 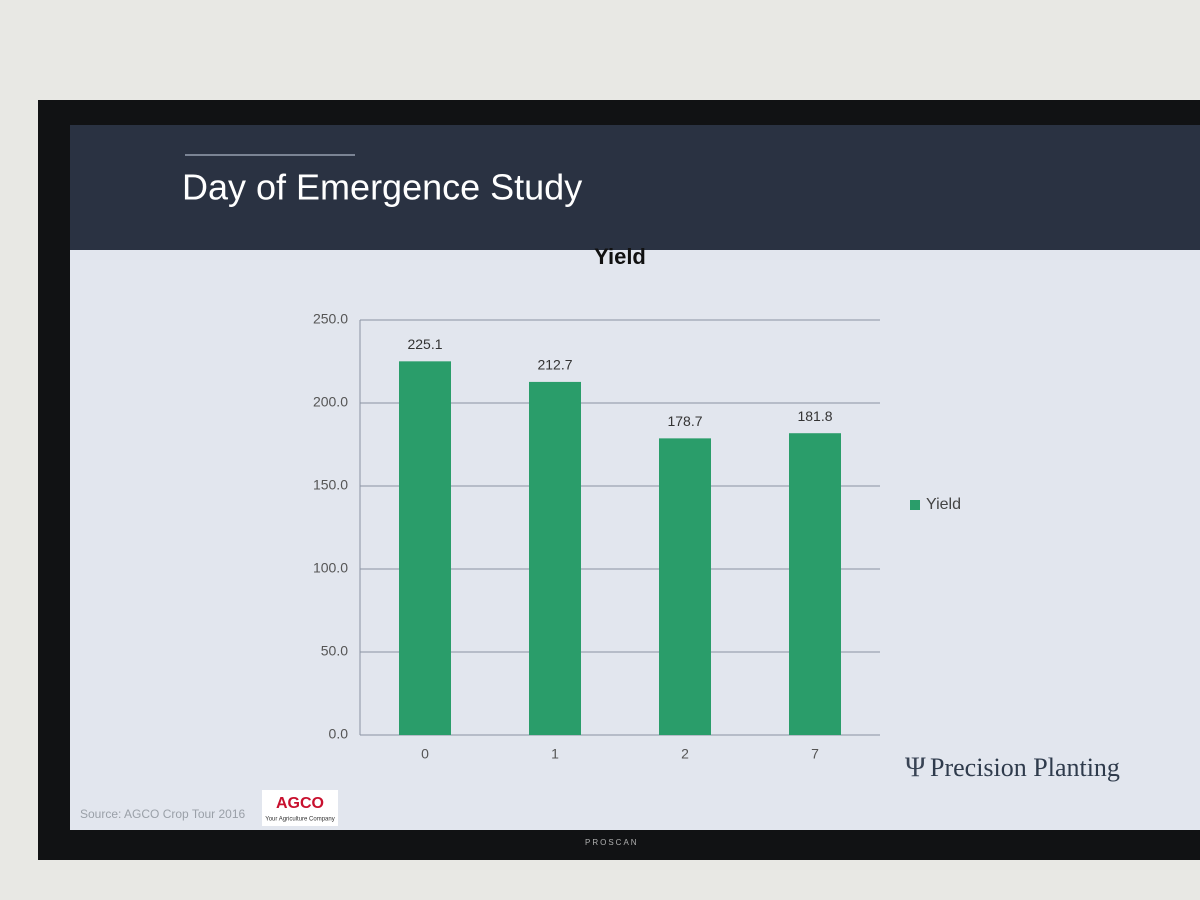 I want to click on chart-title: Yield, so click(x=620, y=256).